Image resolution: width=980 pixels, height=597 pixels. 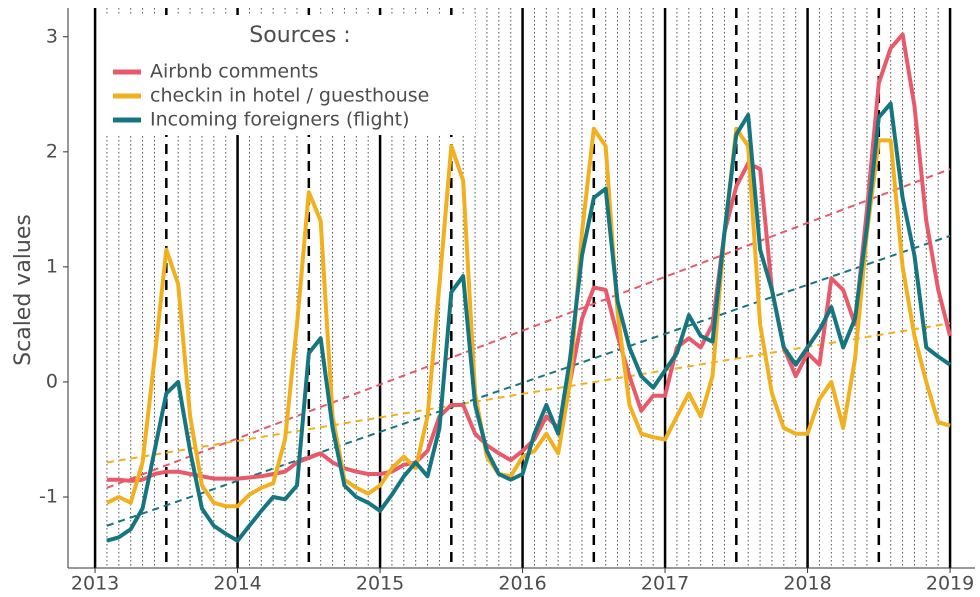 I want to click on y-tick-label: 2, so click(x=52, y=151).